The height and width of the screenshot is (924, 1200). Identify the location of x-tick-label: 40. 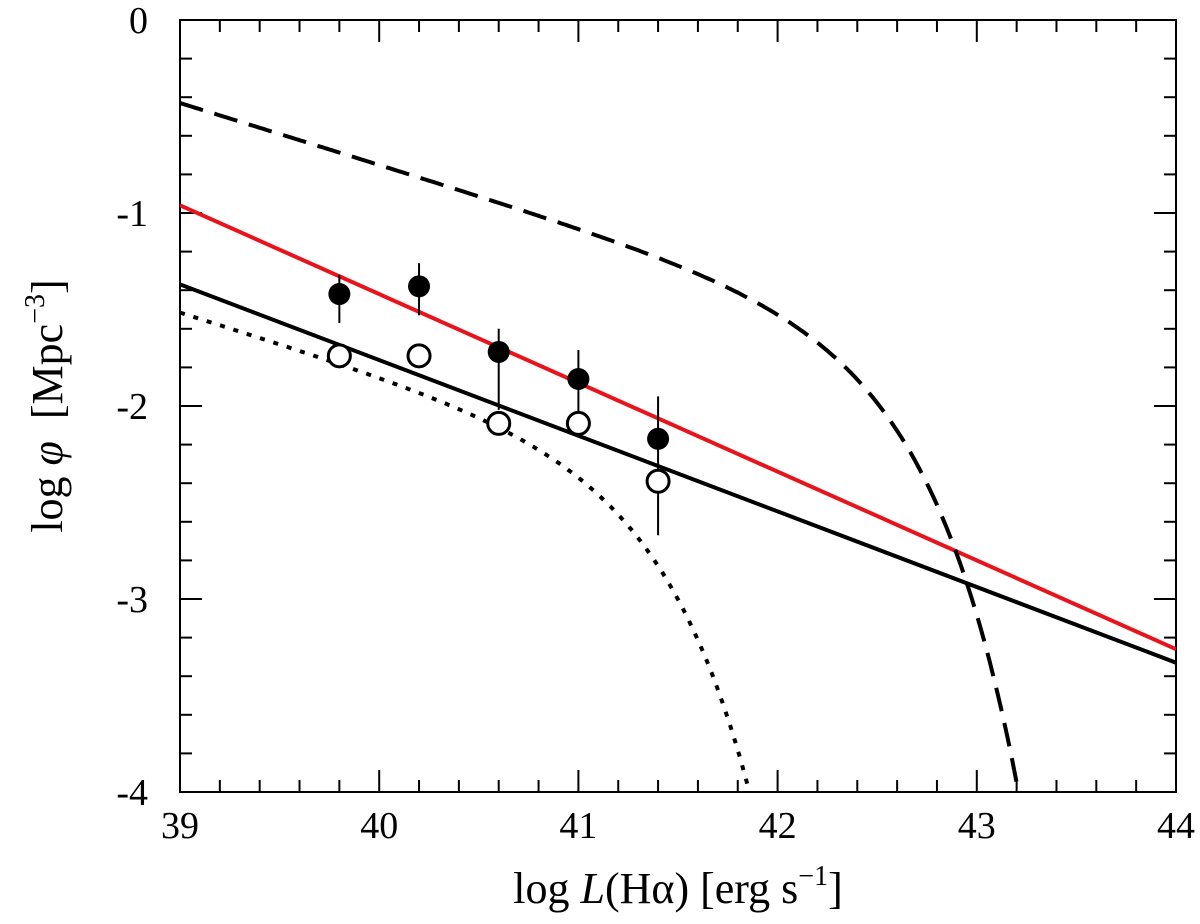
(379, 826).